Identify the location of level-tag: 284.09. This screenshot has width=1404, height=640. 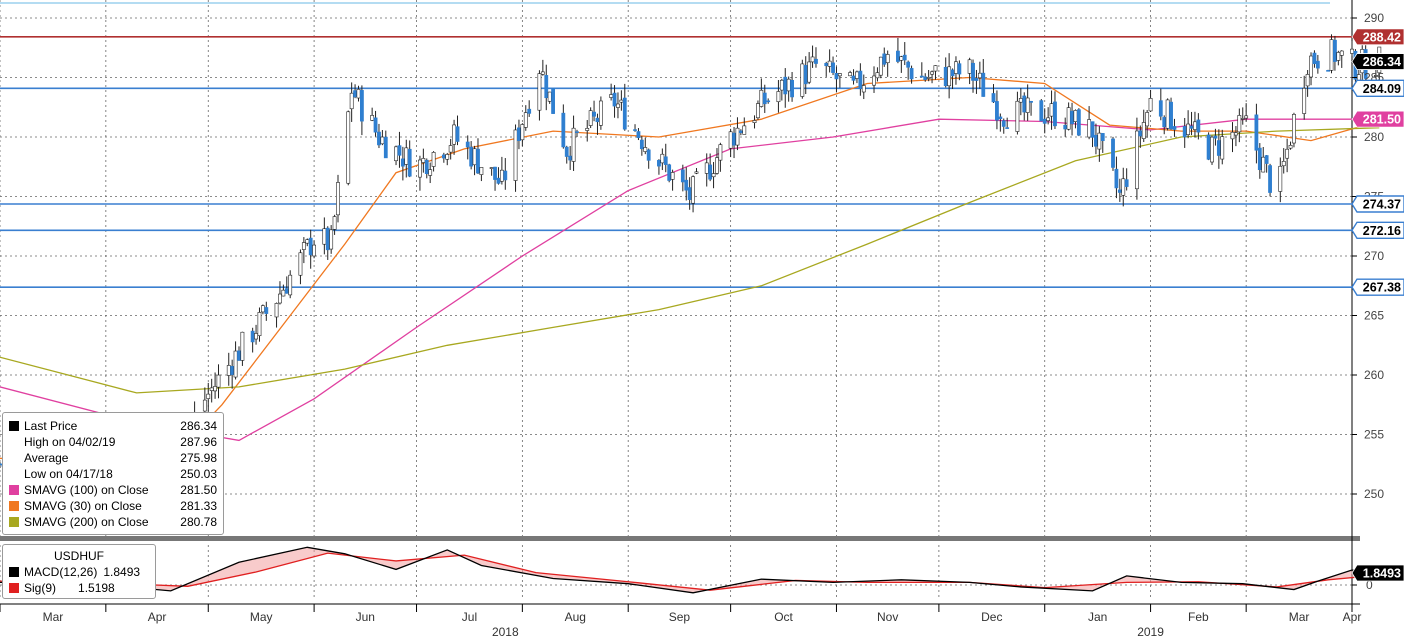
(1377, 88).